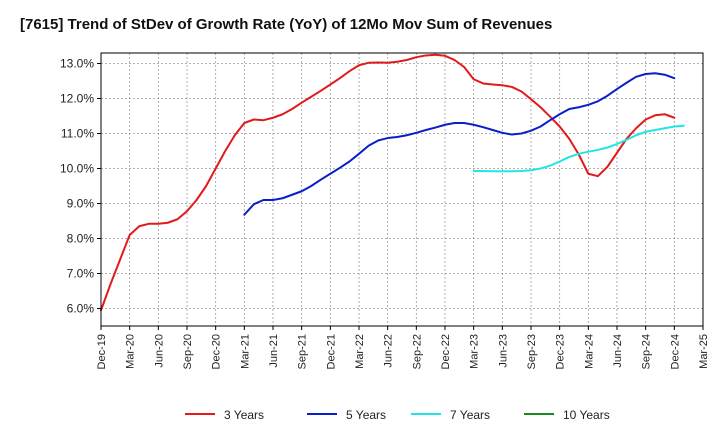 The height and width of the screenshot is (440, 720). What do you see at coordinates (503, 351) in the screenshot?
I see `x-tick-label: Jun-23` at bounding box center [503, 351].